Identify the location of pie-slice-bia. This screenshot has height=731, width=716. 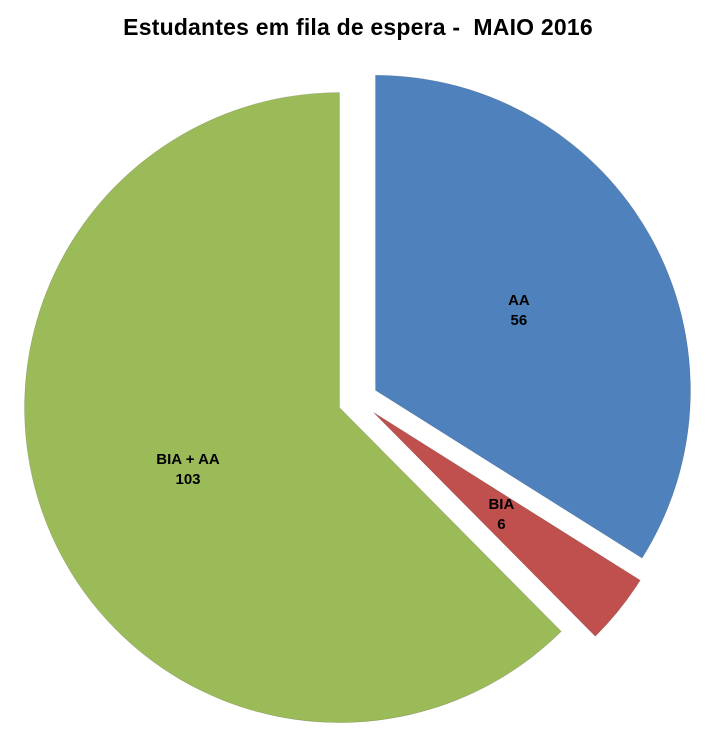
(507, 524).